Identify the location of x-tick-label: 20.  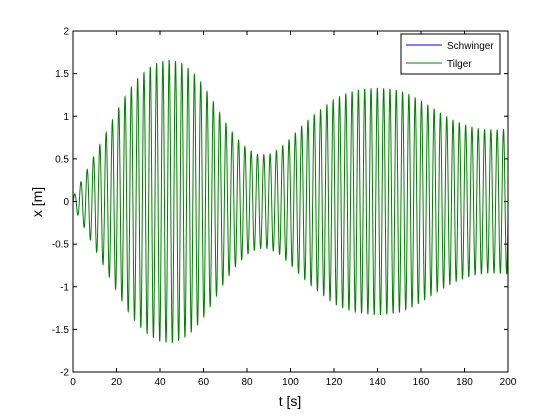
(117, 382).